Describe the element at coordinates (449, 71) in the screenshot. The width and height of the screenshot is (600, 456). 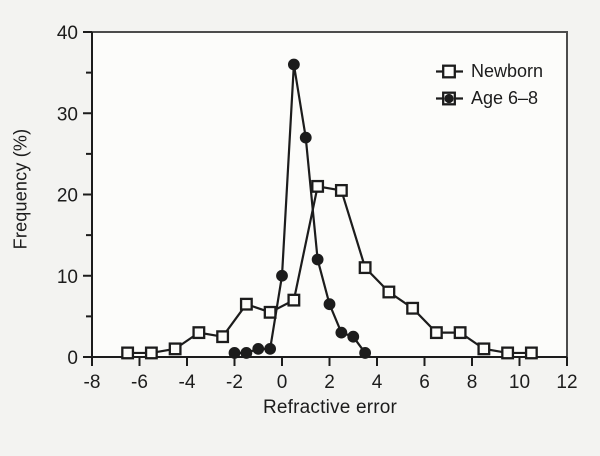
I see `open-square-marker-icon` at that location.